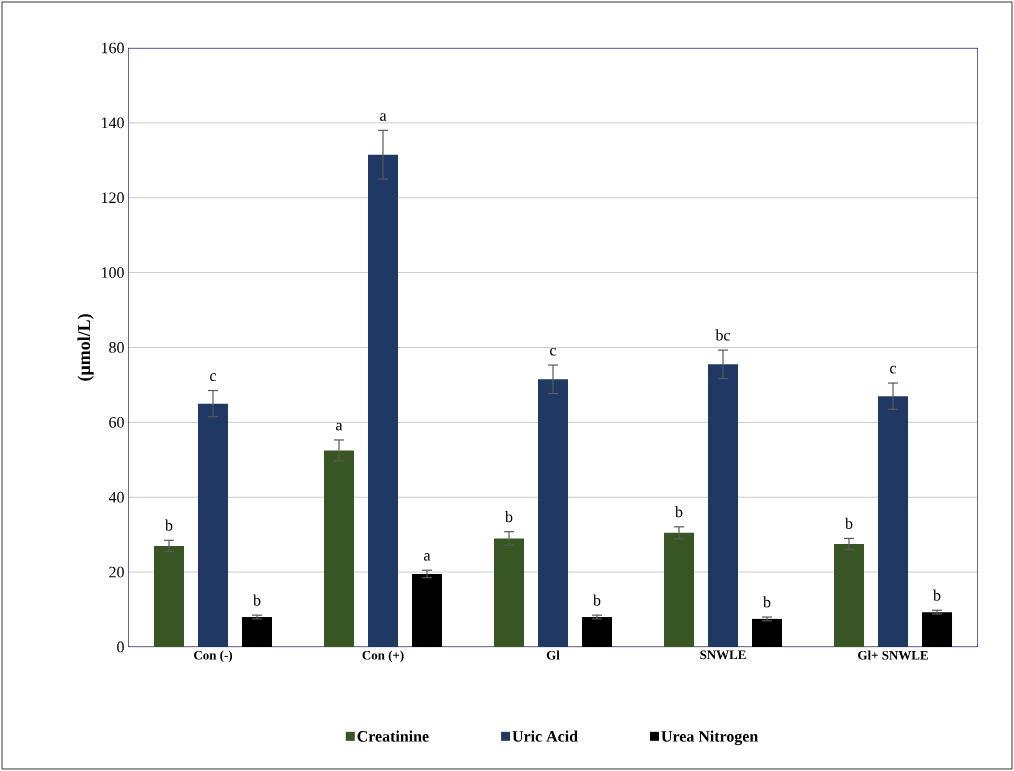  What do you see at coordinates (112, 198) in the screenshot?
I see `y-tick-label: 120` at bounding box center [112, 198].